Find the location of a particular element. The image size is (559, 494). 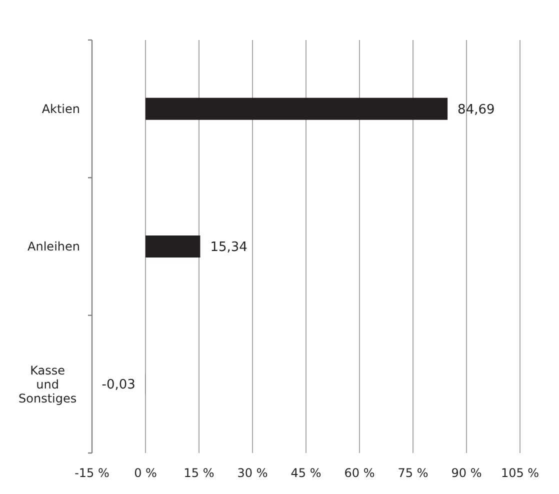

x-tick-label: 45 % is located at coordinates (306, 473).